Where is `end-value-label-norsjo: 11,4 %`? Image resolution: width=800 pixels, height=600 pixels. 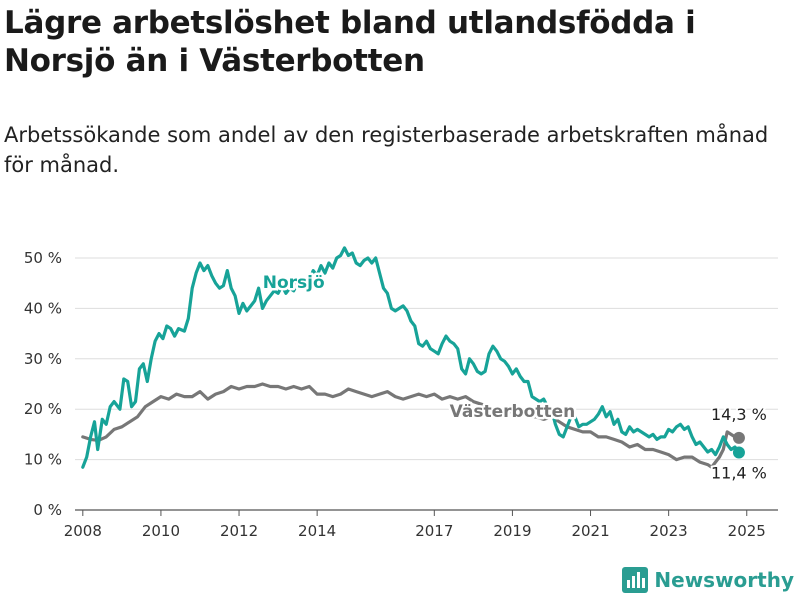 end-value-label-norsjo: 11,4 % is located at coordinates (739, 473).